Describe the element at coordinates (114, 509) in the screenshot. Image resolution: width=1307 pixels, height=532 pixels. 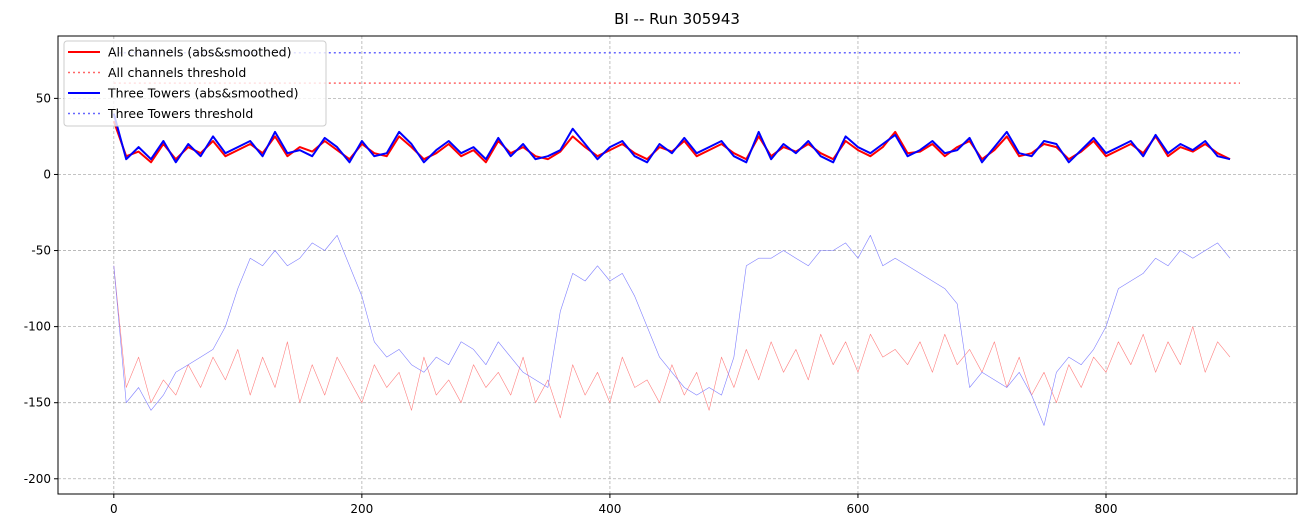
I see `x-tick-label: 0` at that location.